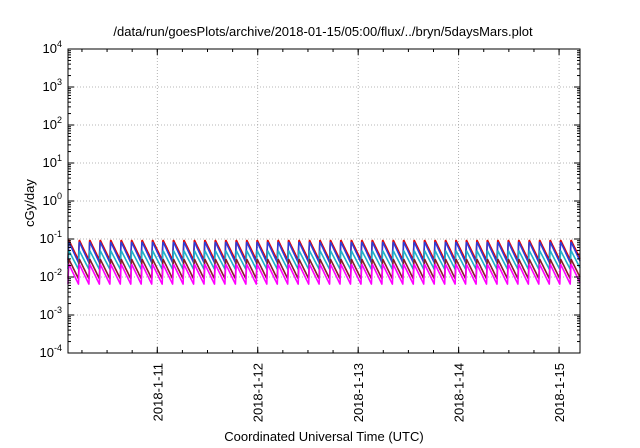 The width and height of the screenshot is (640, 448). Describe the element at coordinates (52, 85) in the screenshot. I see `y-tick-label: 10³` at that location.